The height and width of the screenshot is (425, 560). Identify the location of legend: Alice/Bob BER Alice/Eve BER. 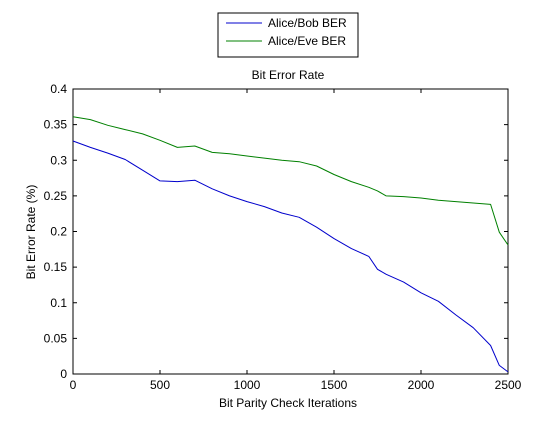
(288, 35).